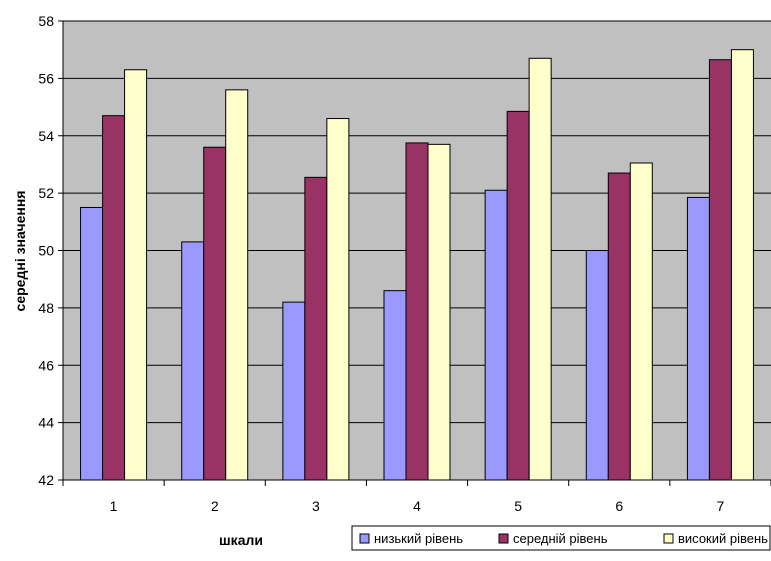 This screenshot has width=771, height=561. What do you see at coordinates (46, 308) in the screenshot?
I see `y-tick-label: 48` at bounding box center [46, 308].